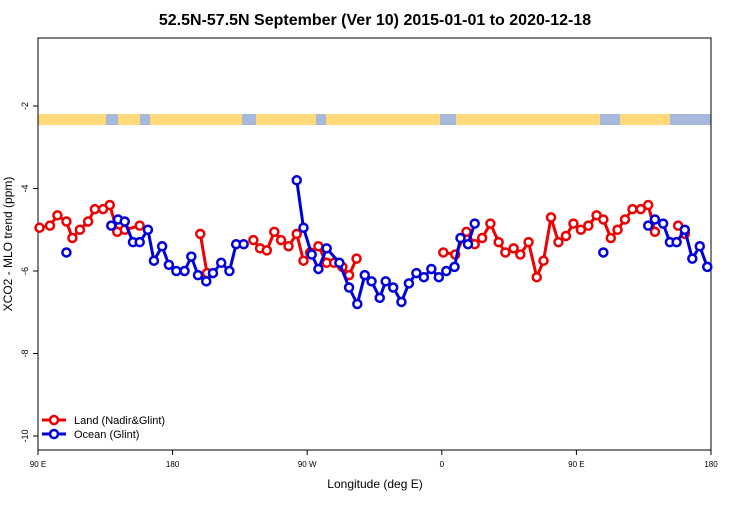 This screenshot has height=505, width=750. Describe the element at coordinates (25, 435) in the screenshot. I see `y-tick-label: -10` at that location.